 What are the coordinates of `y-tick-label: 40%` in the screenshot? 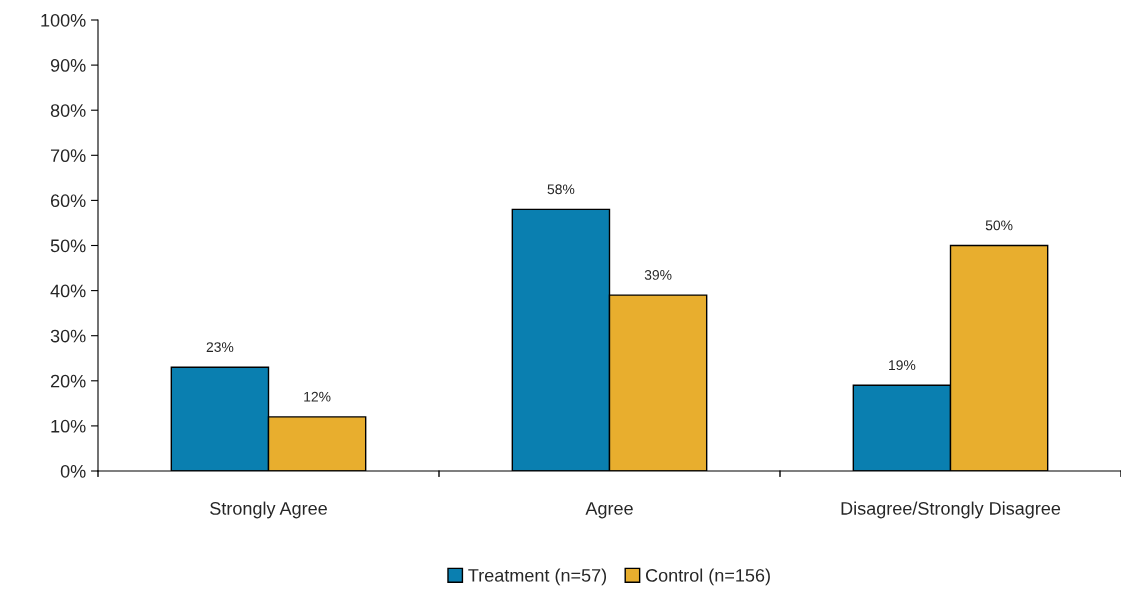 It's located at (68, 291).